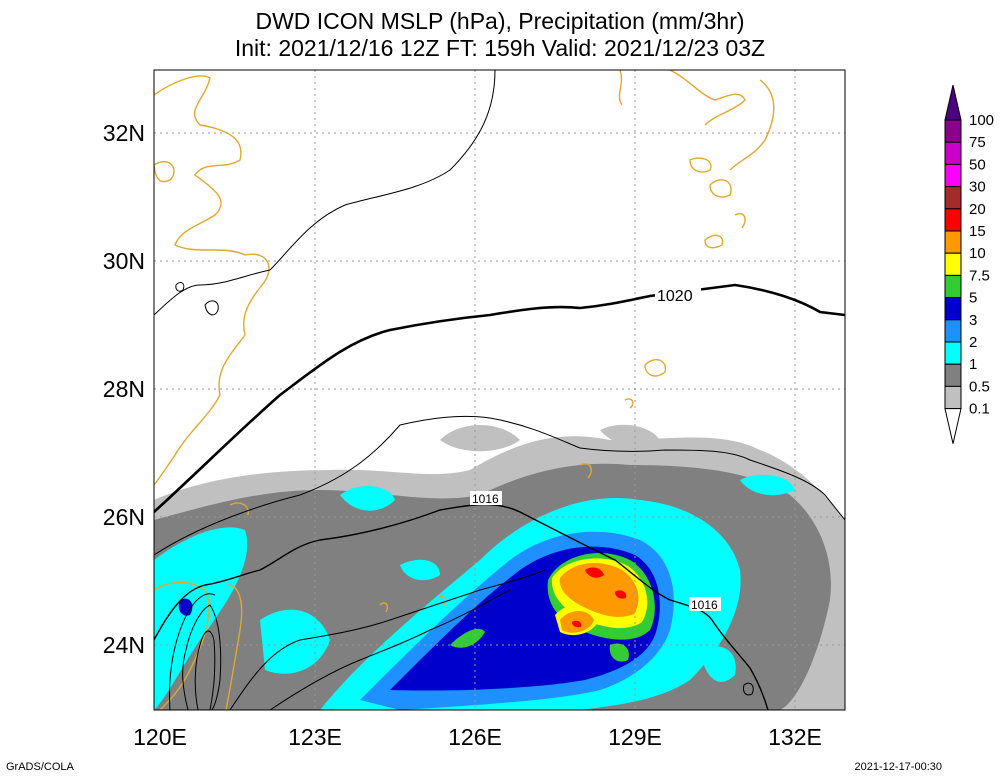 The height and width of the screenshot is (779, 1000). I want to click on isobar-labels: 1020 1016 1016, so click(595, 449).